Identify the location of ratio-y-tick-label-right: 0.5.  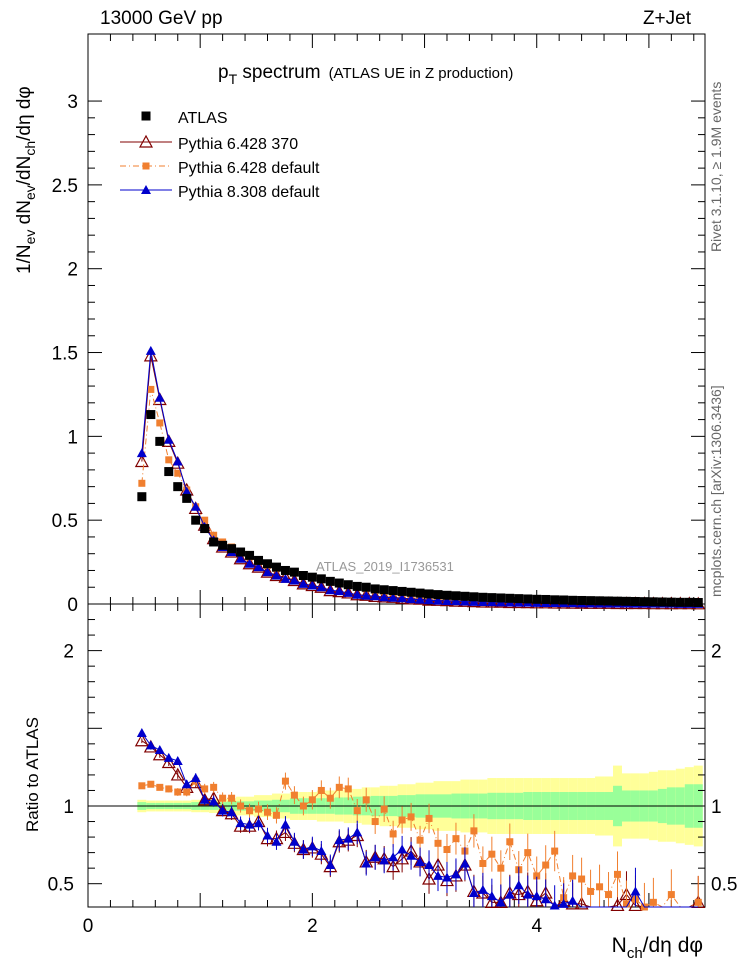
(724, 885).